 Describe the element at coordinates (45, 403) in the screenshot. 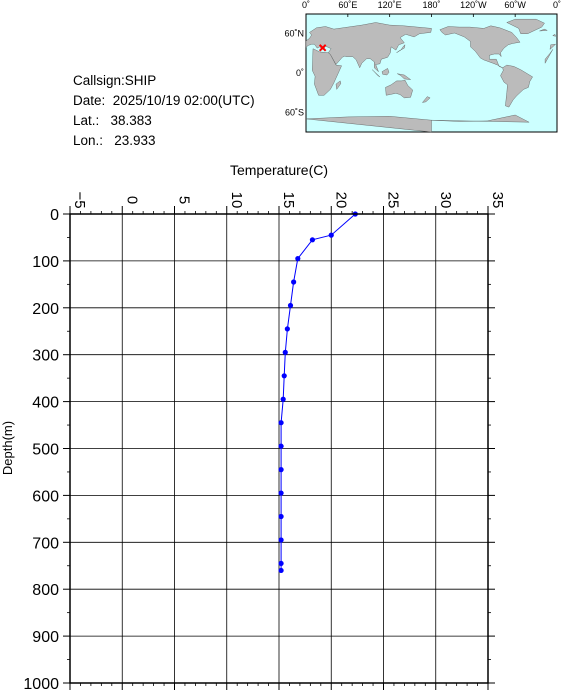

I see `y-tick-label: 400` at that location.